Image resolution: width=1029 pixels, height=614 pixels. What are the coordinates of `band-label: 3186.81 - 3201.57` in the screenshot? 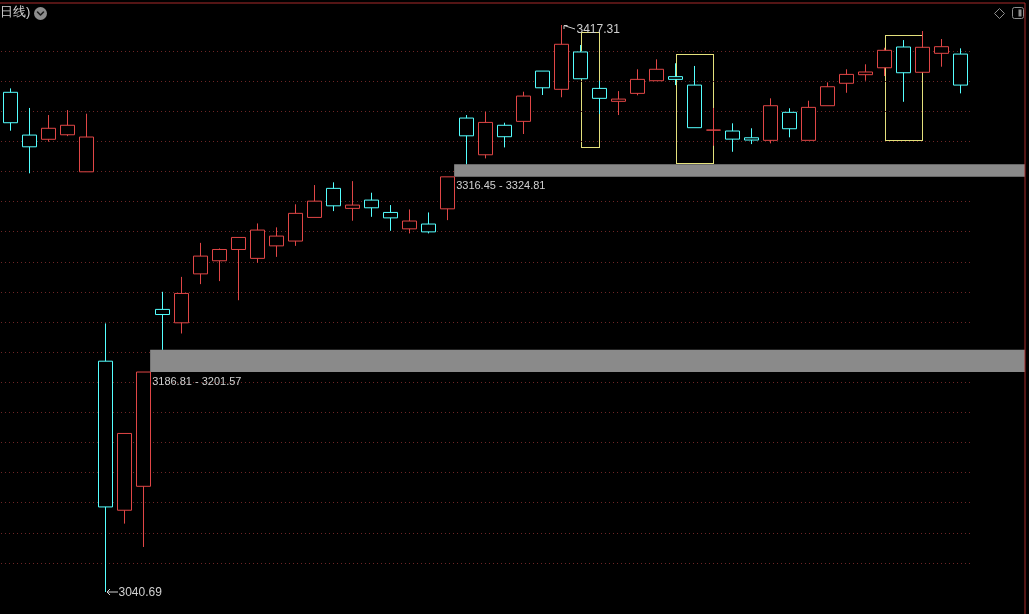 It's located at (197, 380).